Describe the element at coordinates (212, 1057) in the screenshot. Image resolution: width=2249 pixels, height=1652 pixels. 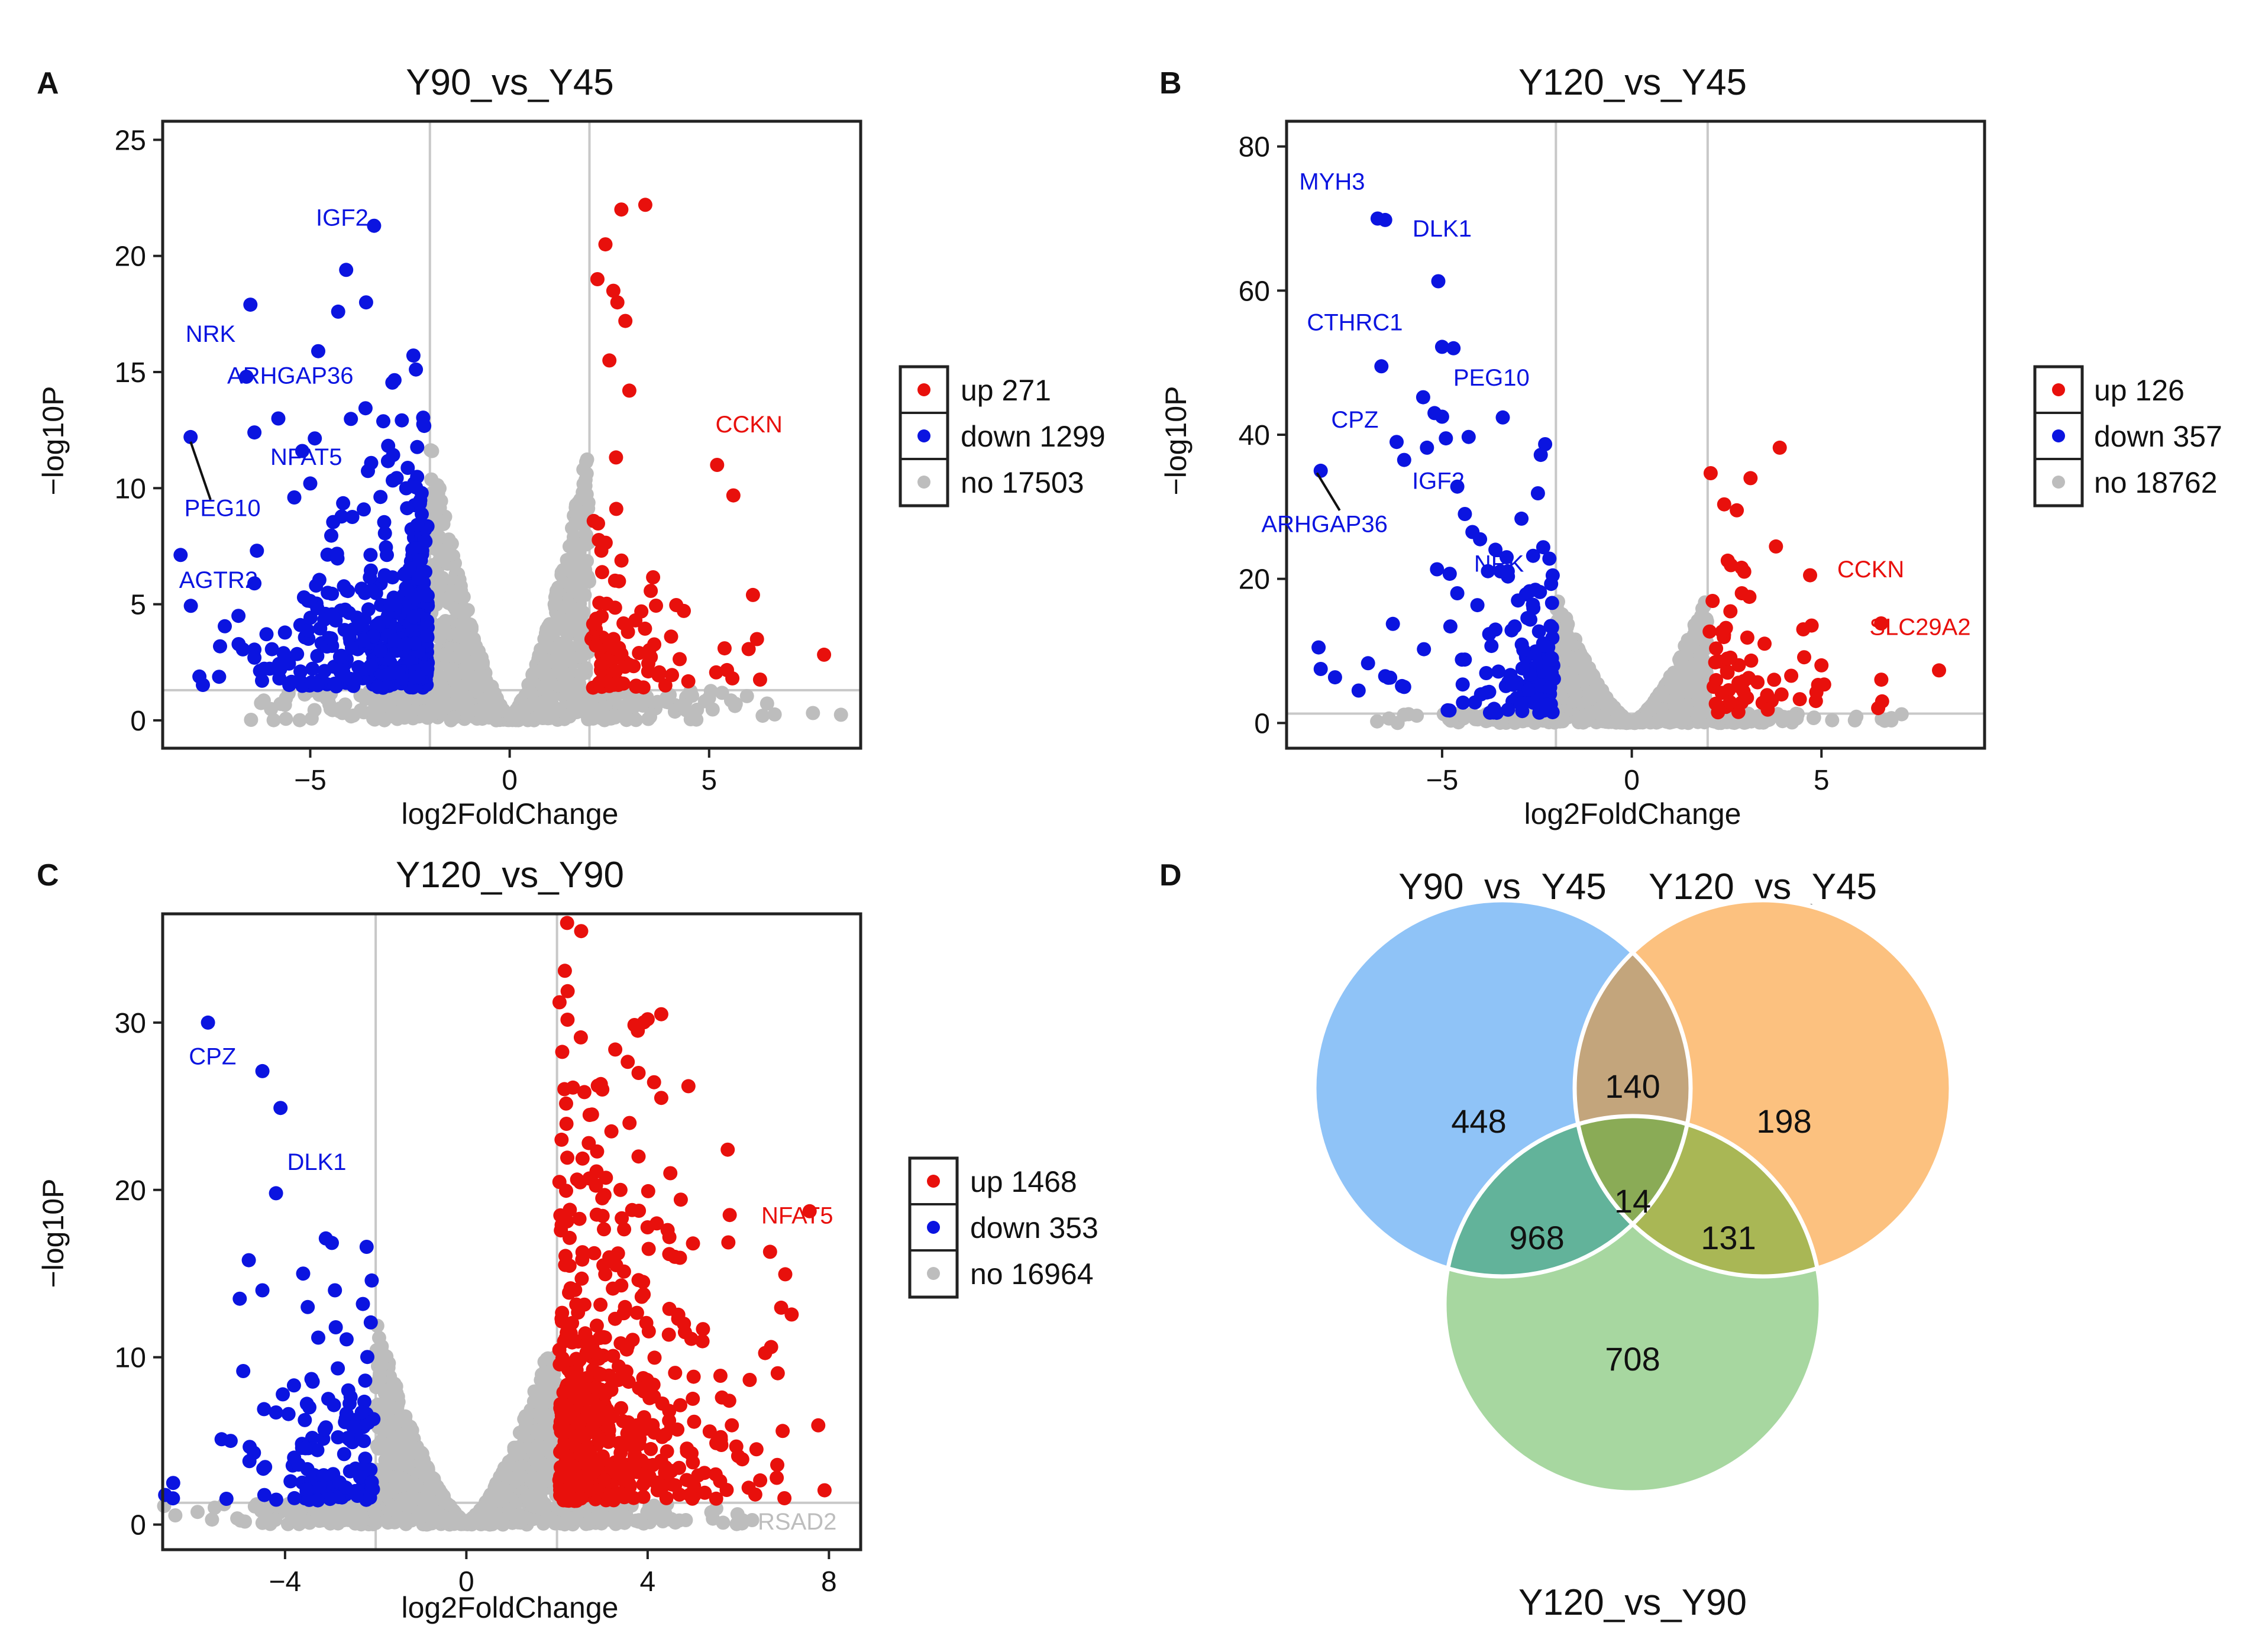
I see `gene-label: CPZ` at that location.